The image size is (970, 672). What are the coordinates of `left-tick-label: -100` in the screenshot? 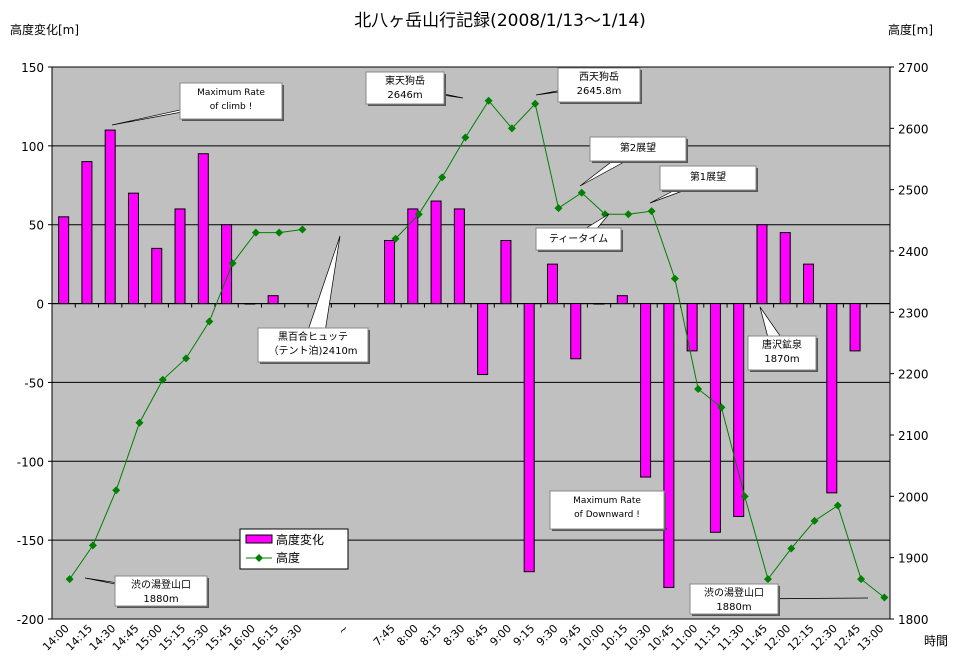 It's located at (30, 462).